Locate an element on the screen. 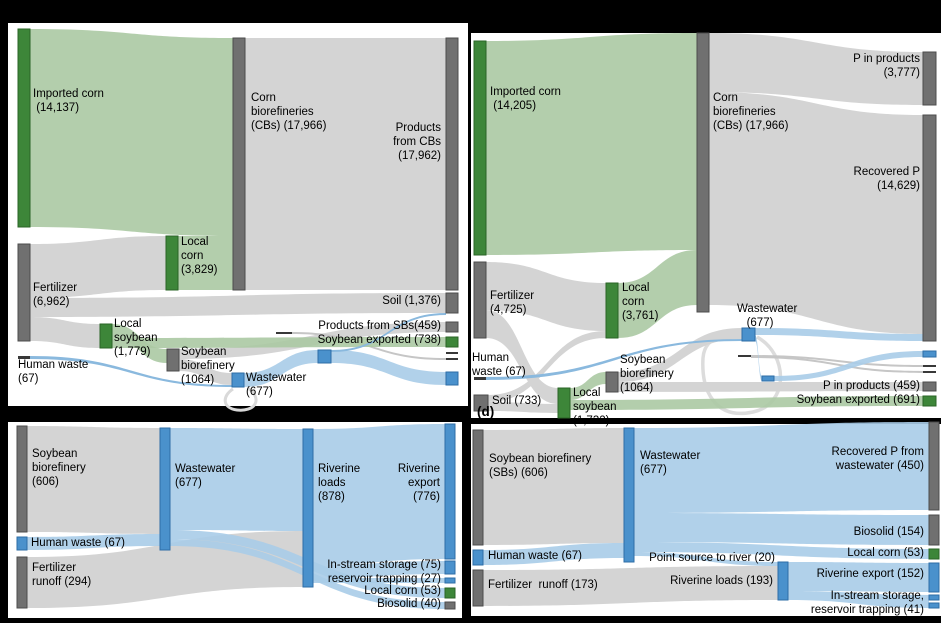 The image size is (941, 623). a-flow-wastewater-to-hub is located at coordinates (281, 368).